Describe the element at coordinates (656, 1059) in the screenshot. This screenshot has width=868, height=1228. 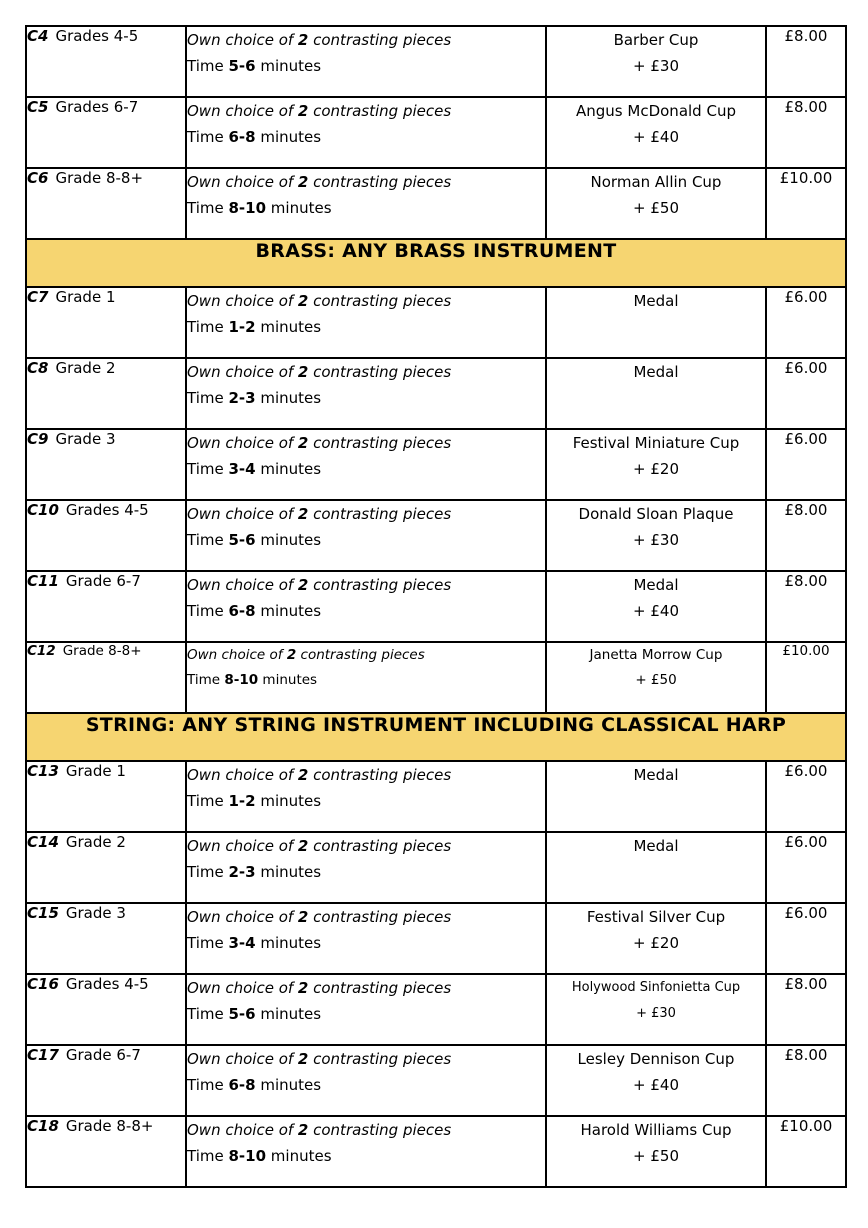
I see `award-name: Lesley Dennison Cup` at that location.